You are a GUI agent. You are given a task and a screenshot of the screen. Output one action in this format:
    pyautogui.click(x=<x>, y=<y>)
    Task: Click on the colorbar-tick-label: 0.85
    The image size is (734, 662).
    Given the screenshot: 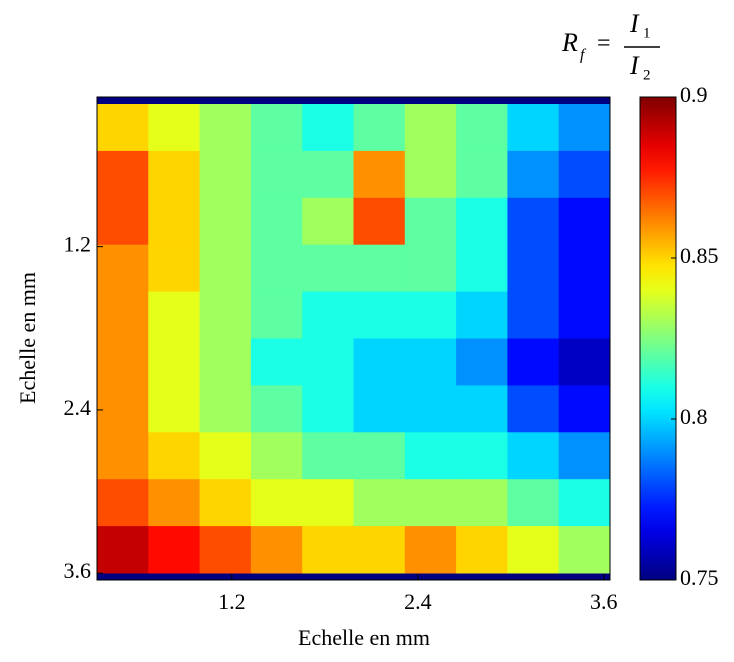 What is the action you would take?
    pyautogui.click(x=699, y=255)
    